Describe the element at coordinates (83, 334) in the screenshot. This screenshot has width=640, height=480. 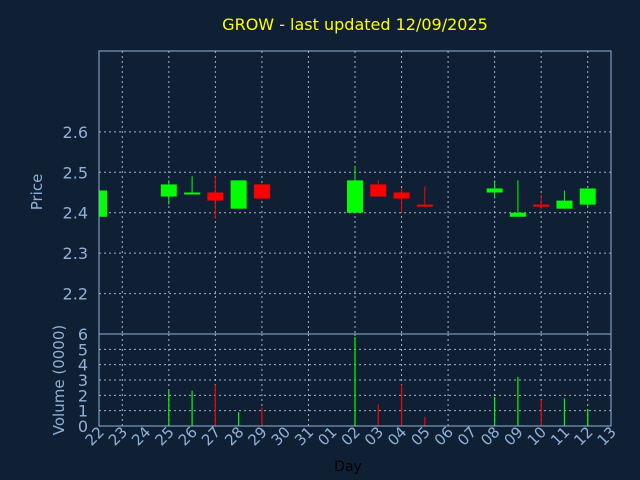
I see `volume-tick-label: 6` at that location.